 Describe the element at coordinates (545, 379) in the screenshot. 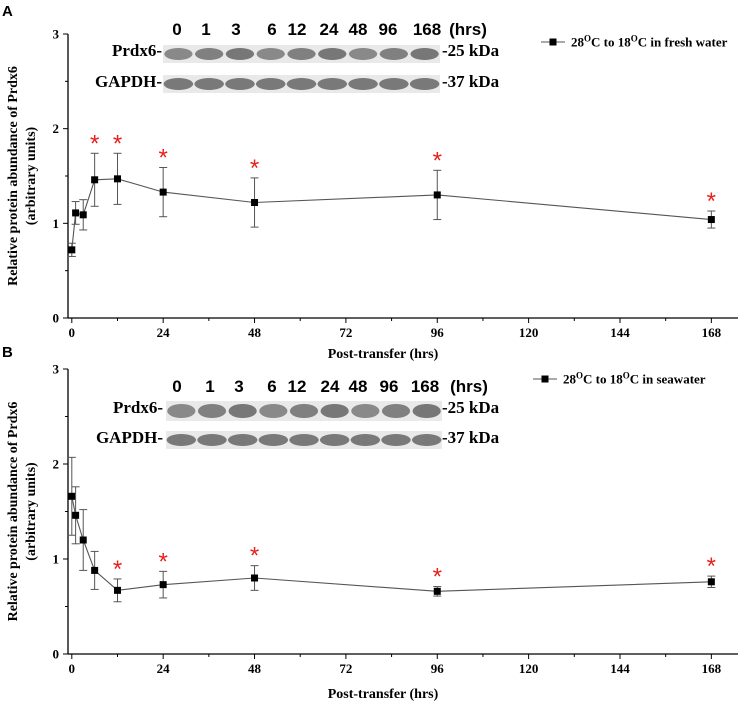

I see `legend-marker` at that location.